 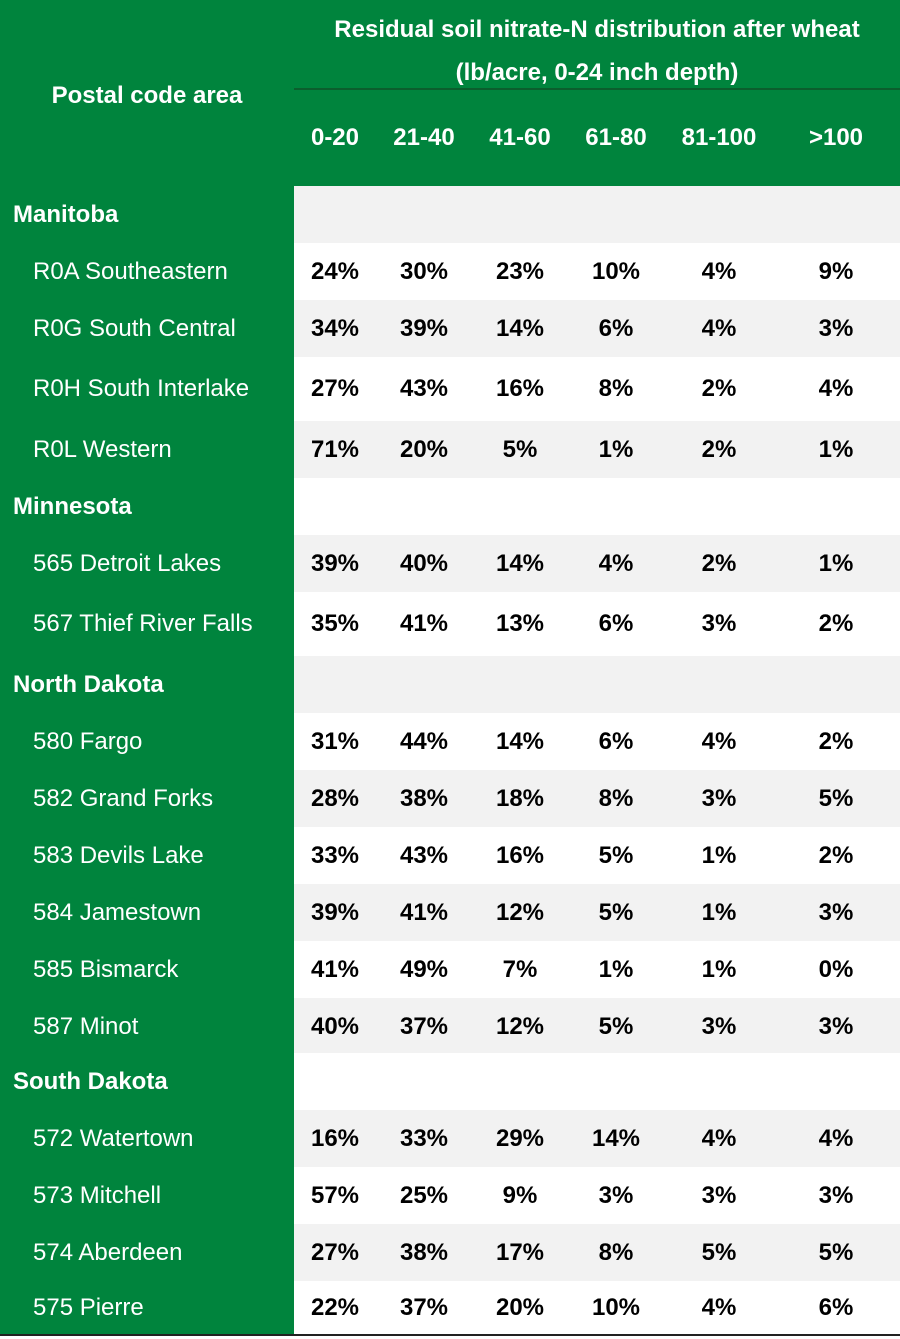 I want to click on value-cell: 29%, so click(x=520, y=1138).